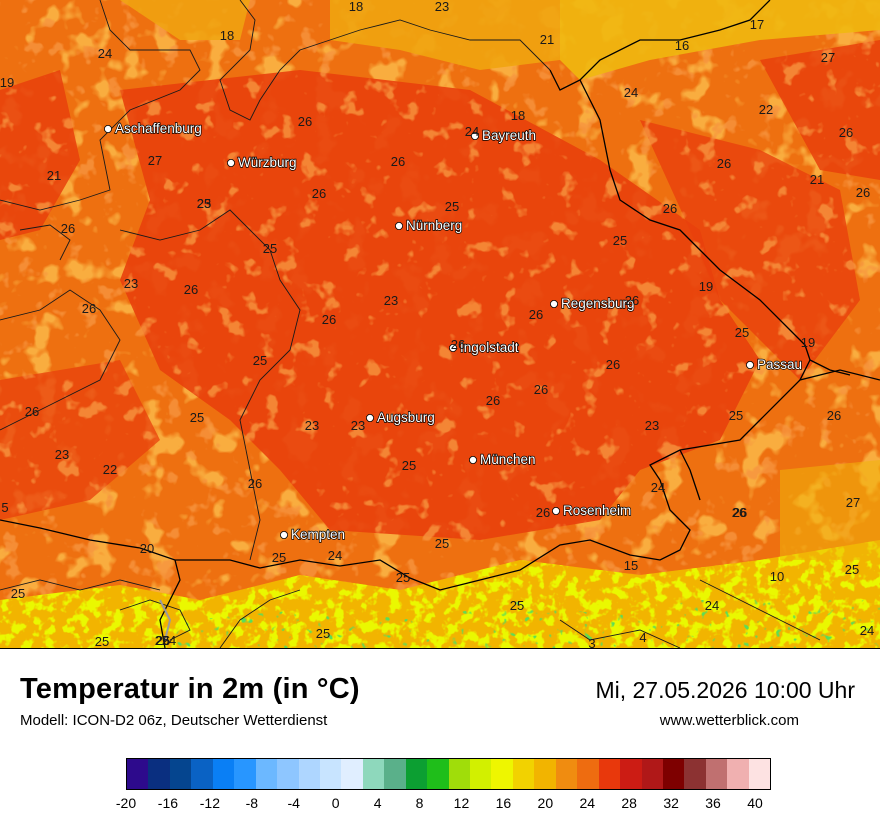 The image size is (880, 831). I want to click on city-label: Aschaffenburg, so click(158, 128).